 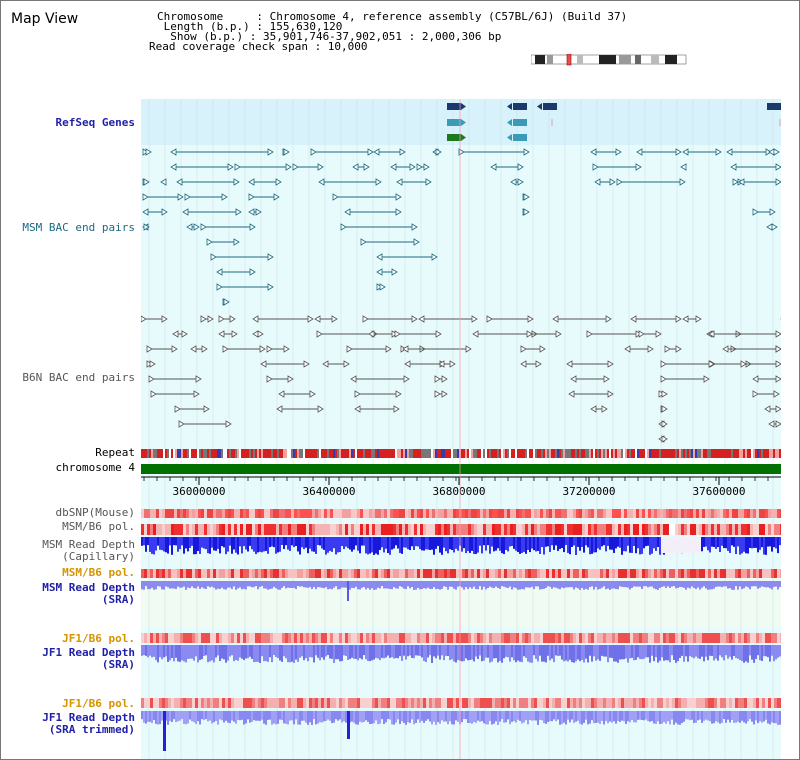 I want to click on refseq-genes-track, so click(x=614, y=122).